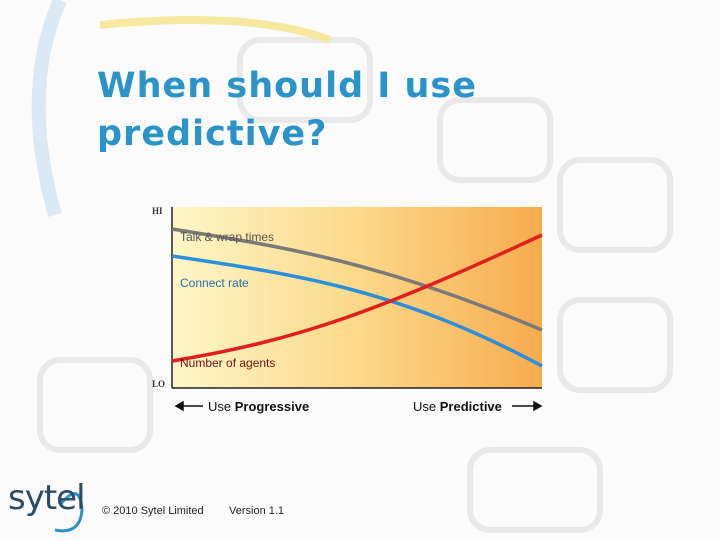  Describe the element at coordinates (287, 86) in the screenshot. I see `title-line: When should I use` at that location.